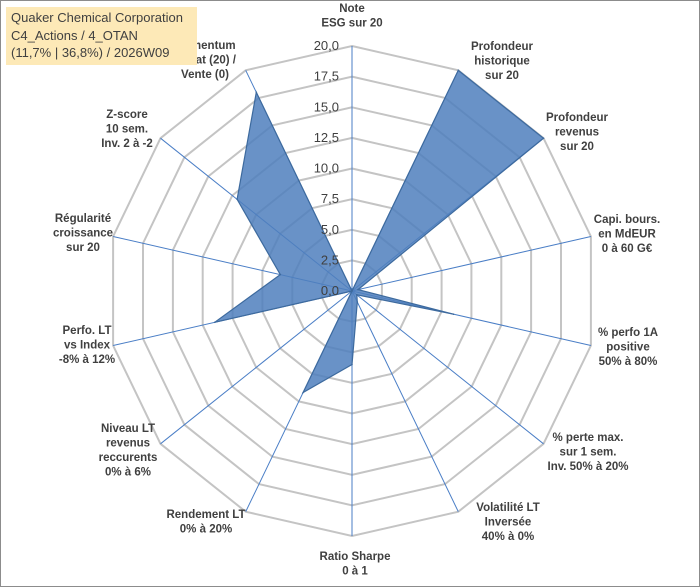  Describe the element at coordinates (87, 331) in the screenshot. I see `axis-label-line: Perfo. LT` at that location.